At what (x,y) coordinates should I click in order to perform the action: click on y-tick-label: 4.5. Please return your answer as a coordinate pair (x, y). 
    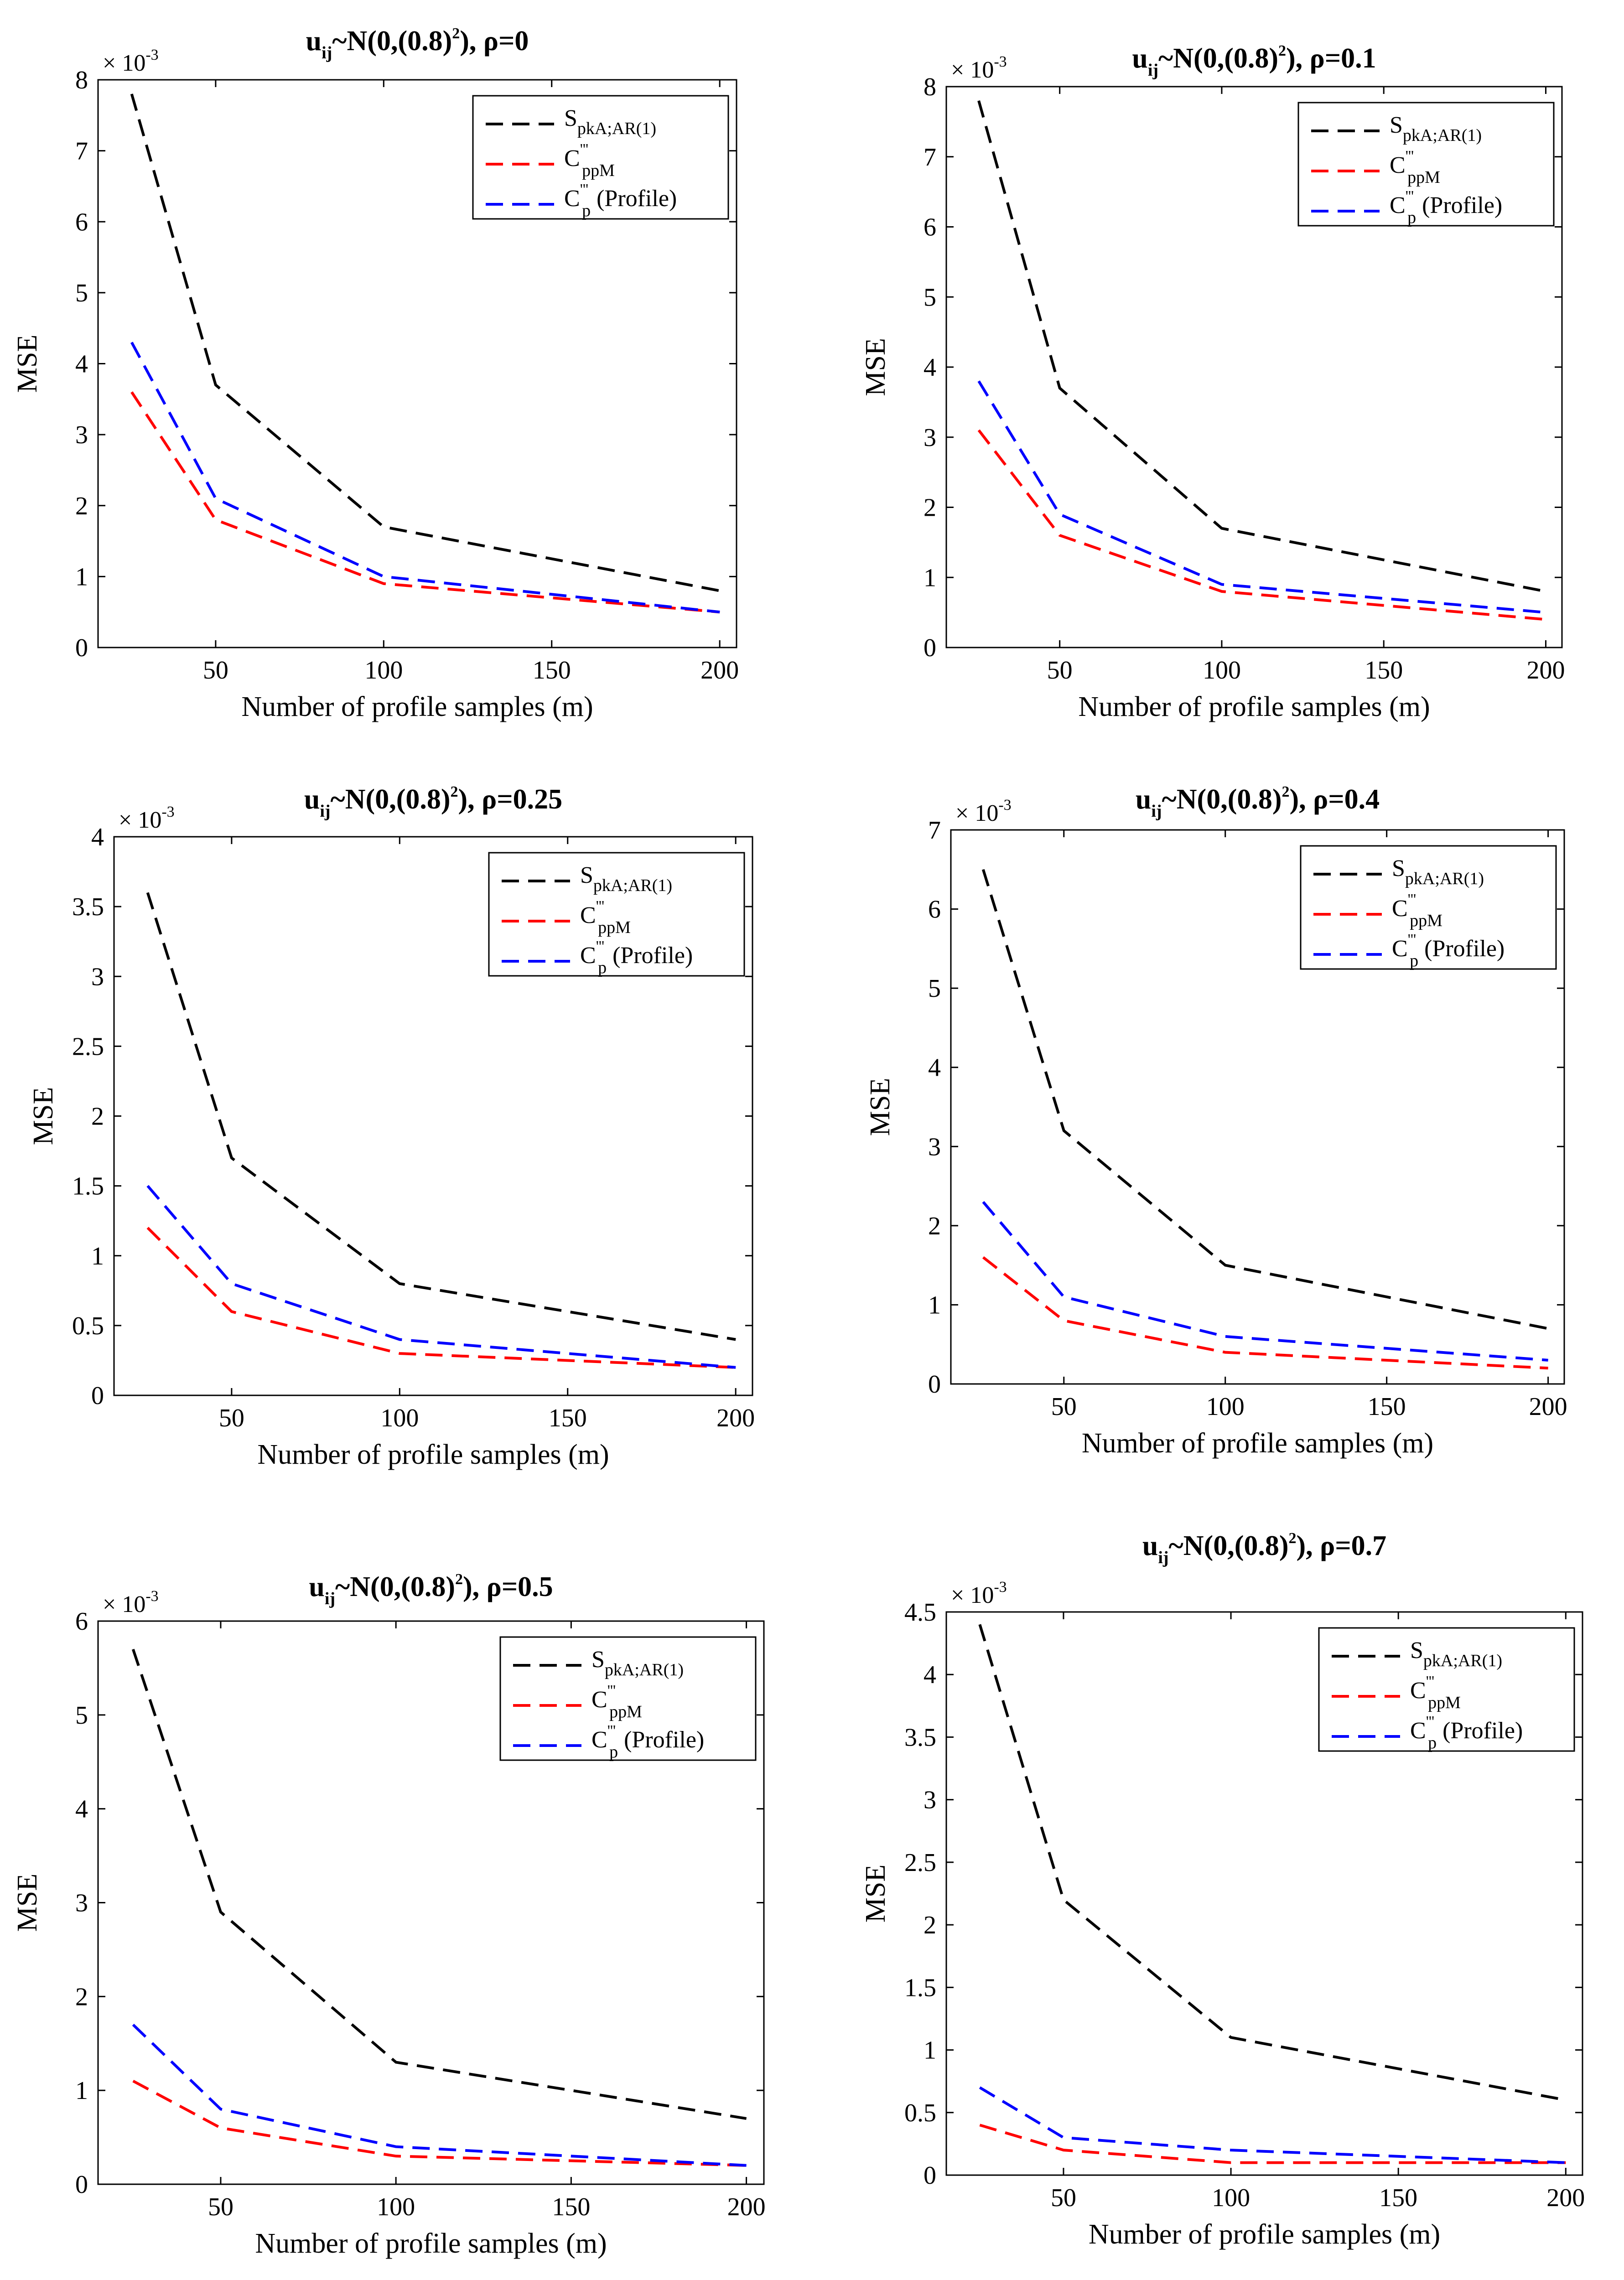
    Looking at the image, I should click on (920, 1612).